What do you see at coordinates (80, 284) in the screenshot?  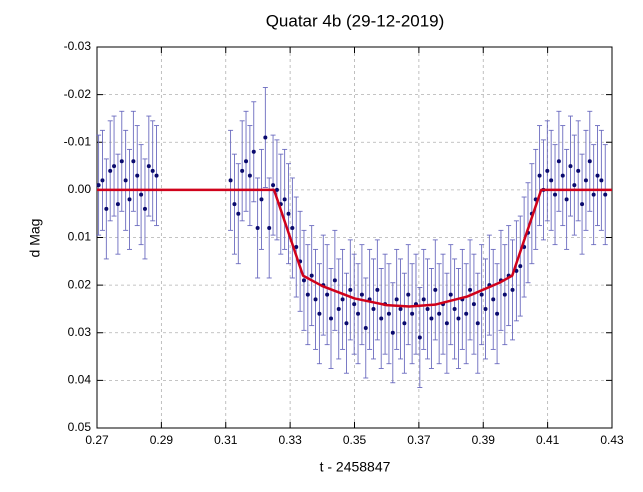 I see `y-tick-label: 0.02` at bounding box center [80, 284].